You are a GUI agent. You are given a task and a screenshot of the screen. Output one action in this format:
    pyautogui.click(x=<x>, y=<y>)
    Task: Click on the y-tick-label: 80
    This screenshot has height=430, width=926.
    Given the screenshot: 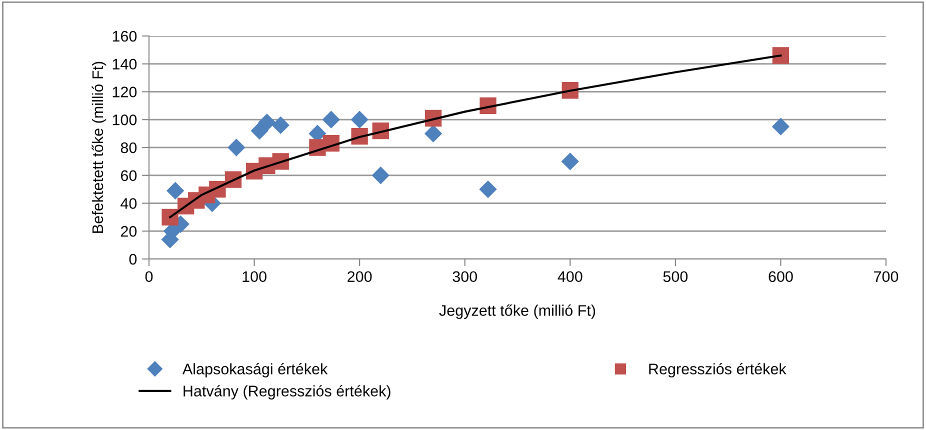 What is the action you would take?
    pyautogui.click(x=128, y=148)
    